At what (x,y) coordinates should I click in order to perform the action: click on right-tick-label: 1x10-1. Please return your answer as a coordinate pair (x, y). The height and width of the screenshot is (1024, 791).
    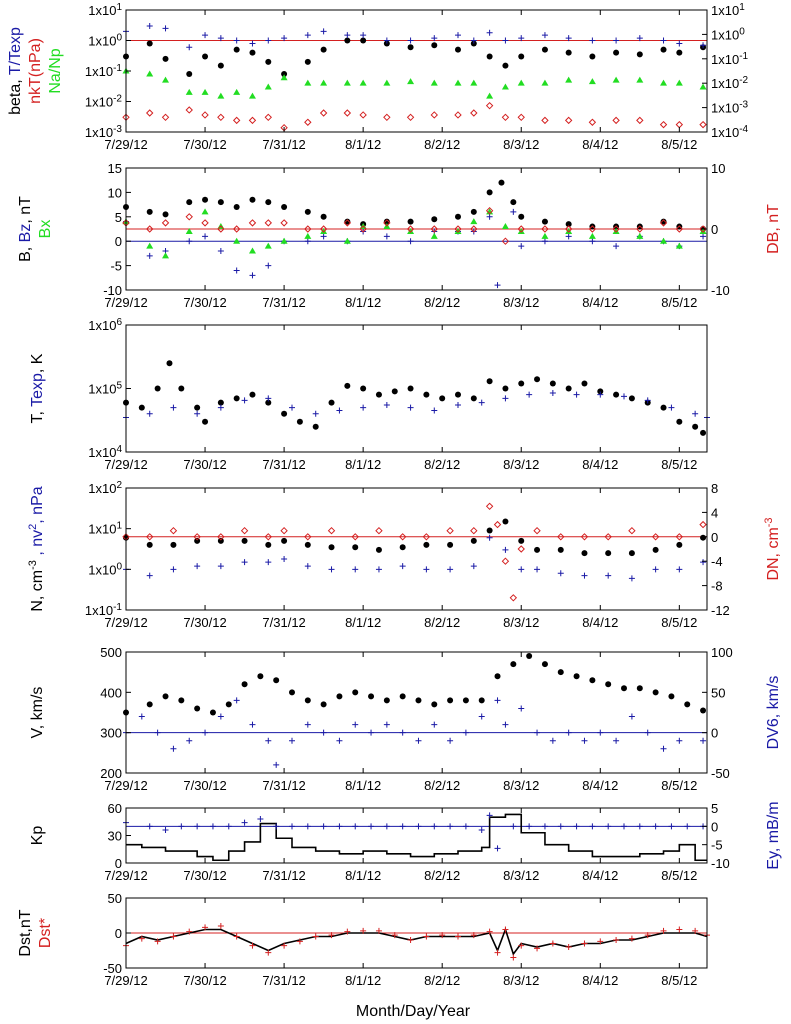
    Looking at the image, I should click on (730, 59).